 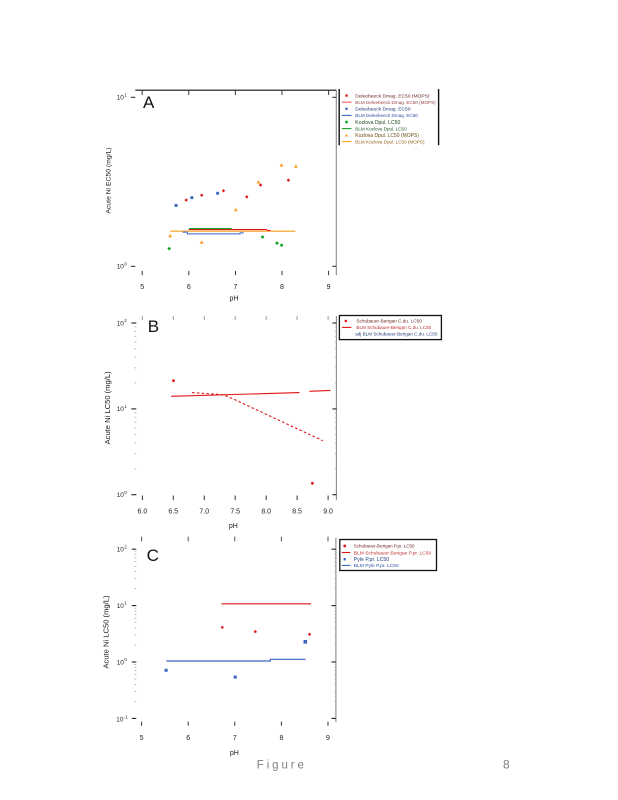 I want to click on svg-text:BLM Schubauer-Berigan C.du. LC: BLM Schubauer-Berigan C.du. LC50, so click(x=393, y=327).